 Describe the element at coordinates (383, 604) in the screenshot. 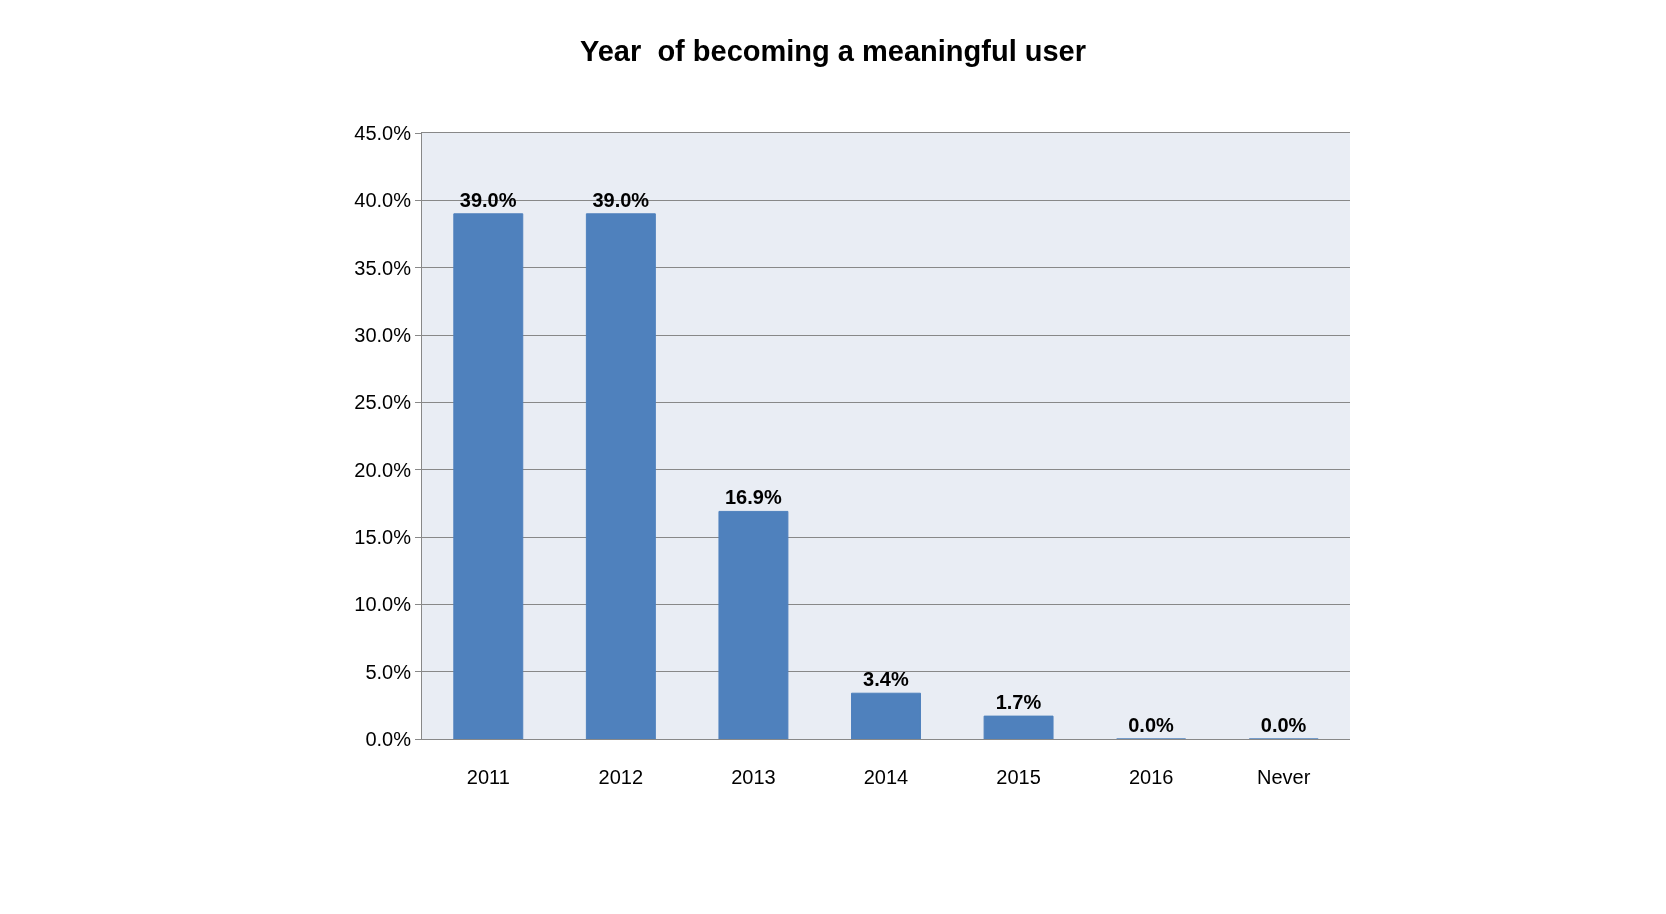

I see `y-tick-label: 10.0%` at that location.